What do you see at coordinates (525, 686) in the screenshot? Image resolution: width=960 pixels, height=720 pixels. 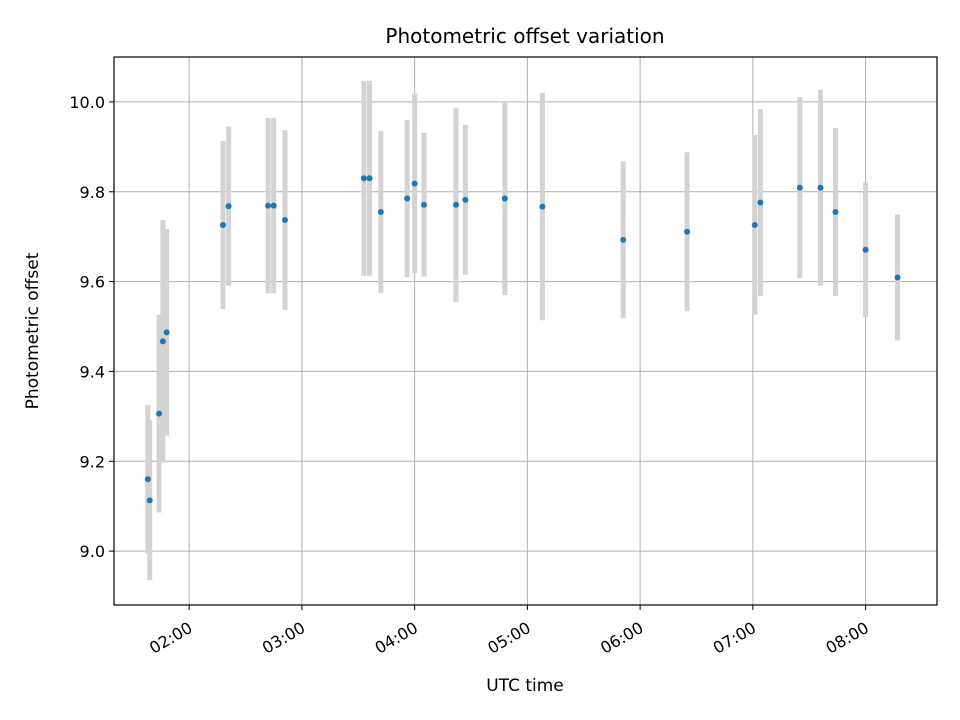 I see `x-axis-label: UTC time` at bounding box center [525, 686].